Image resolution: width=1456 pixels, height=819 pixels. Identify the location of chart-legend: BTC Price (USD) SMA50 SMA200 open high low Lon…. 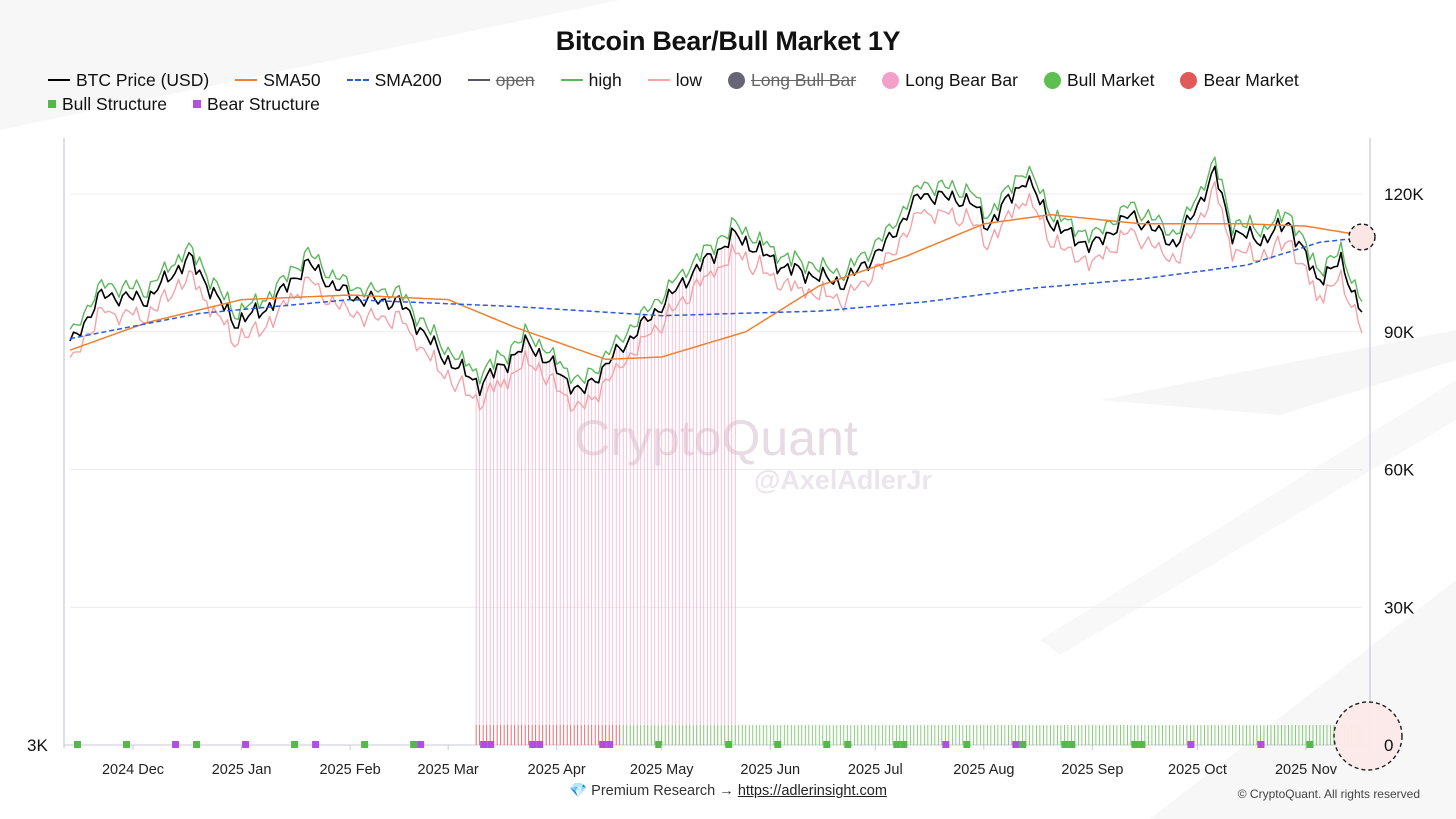
(738, 92).